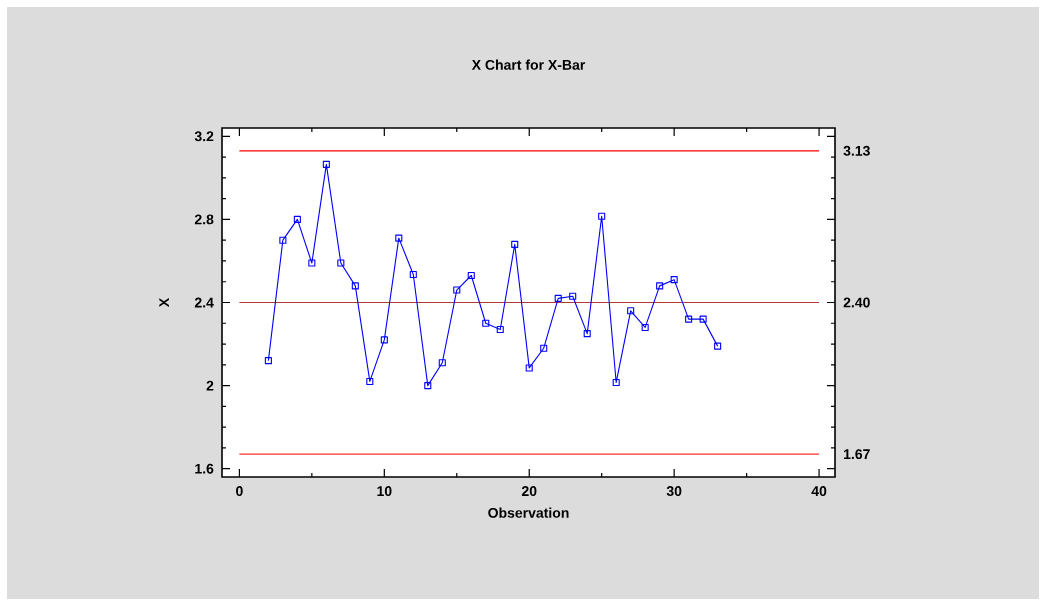 This screenshot has width=1046, height=606. What do you see at coordinates (856, 302) in the screenshot?
I see `ref-line-label: 2.40` at bounding box center [856, 302].